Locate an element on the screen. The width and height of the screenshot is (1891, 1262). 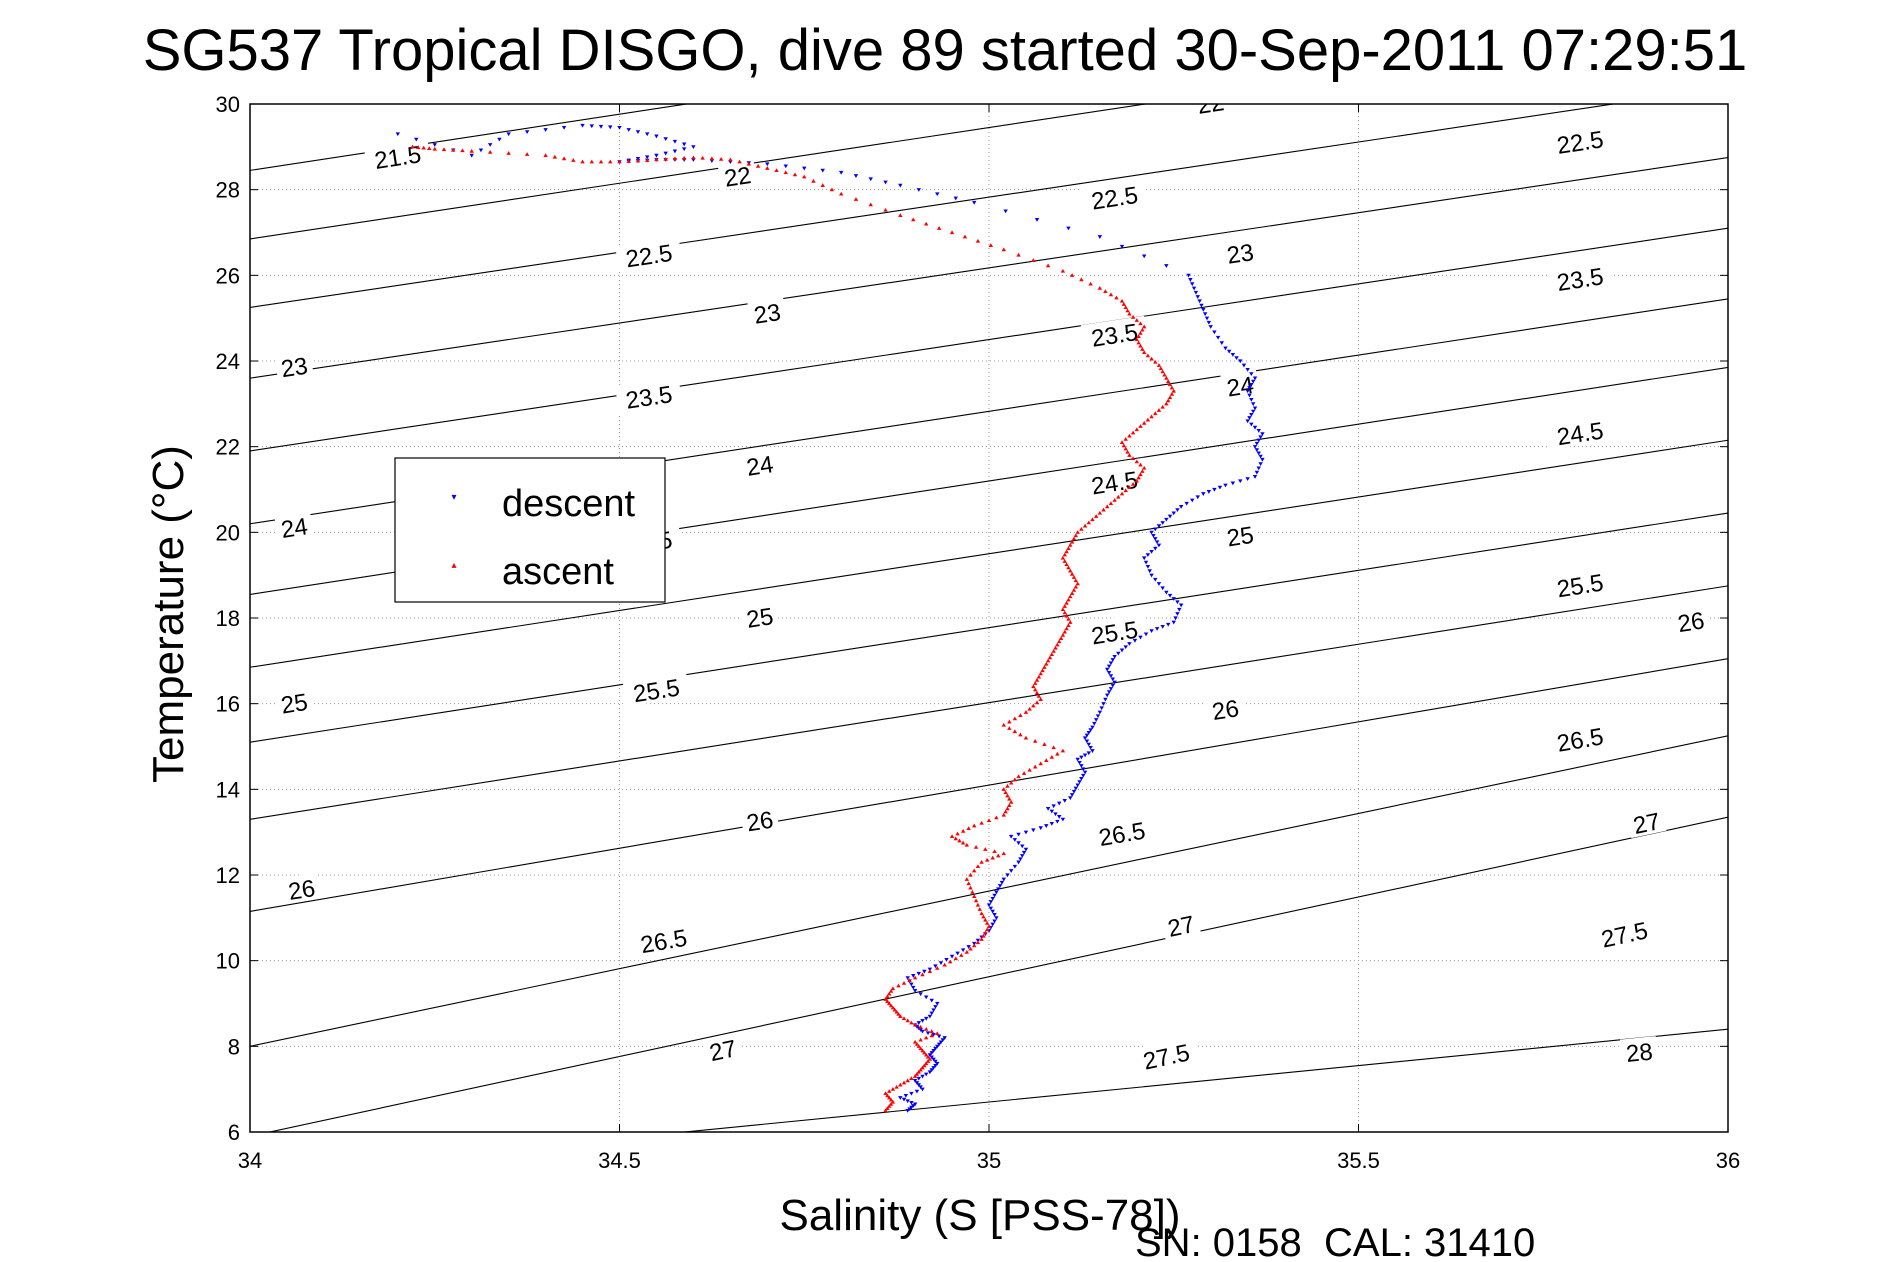
y-tick-label: 26 is located at coordinates (228, 275).